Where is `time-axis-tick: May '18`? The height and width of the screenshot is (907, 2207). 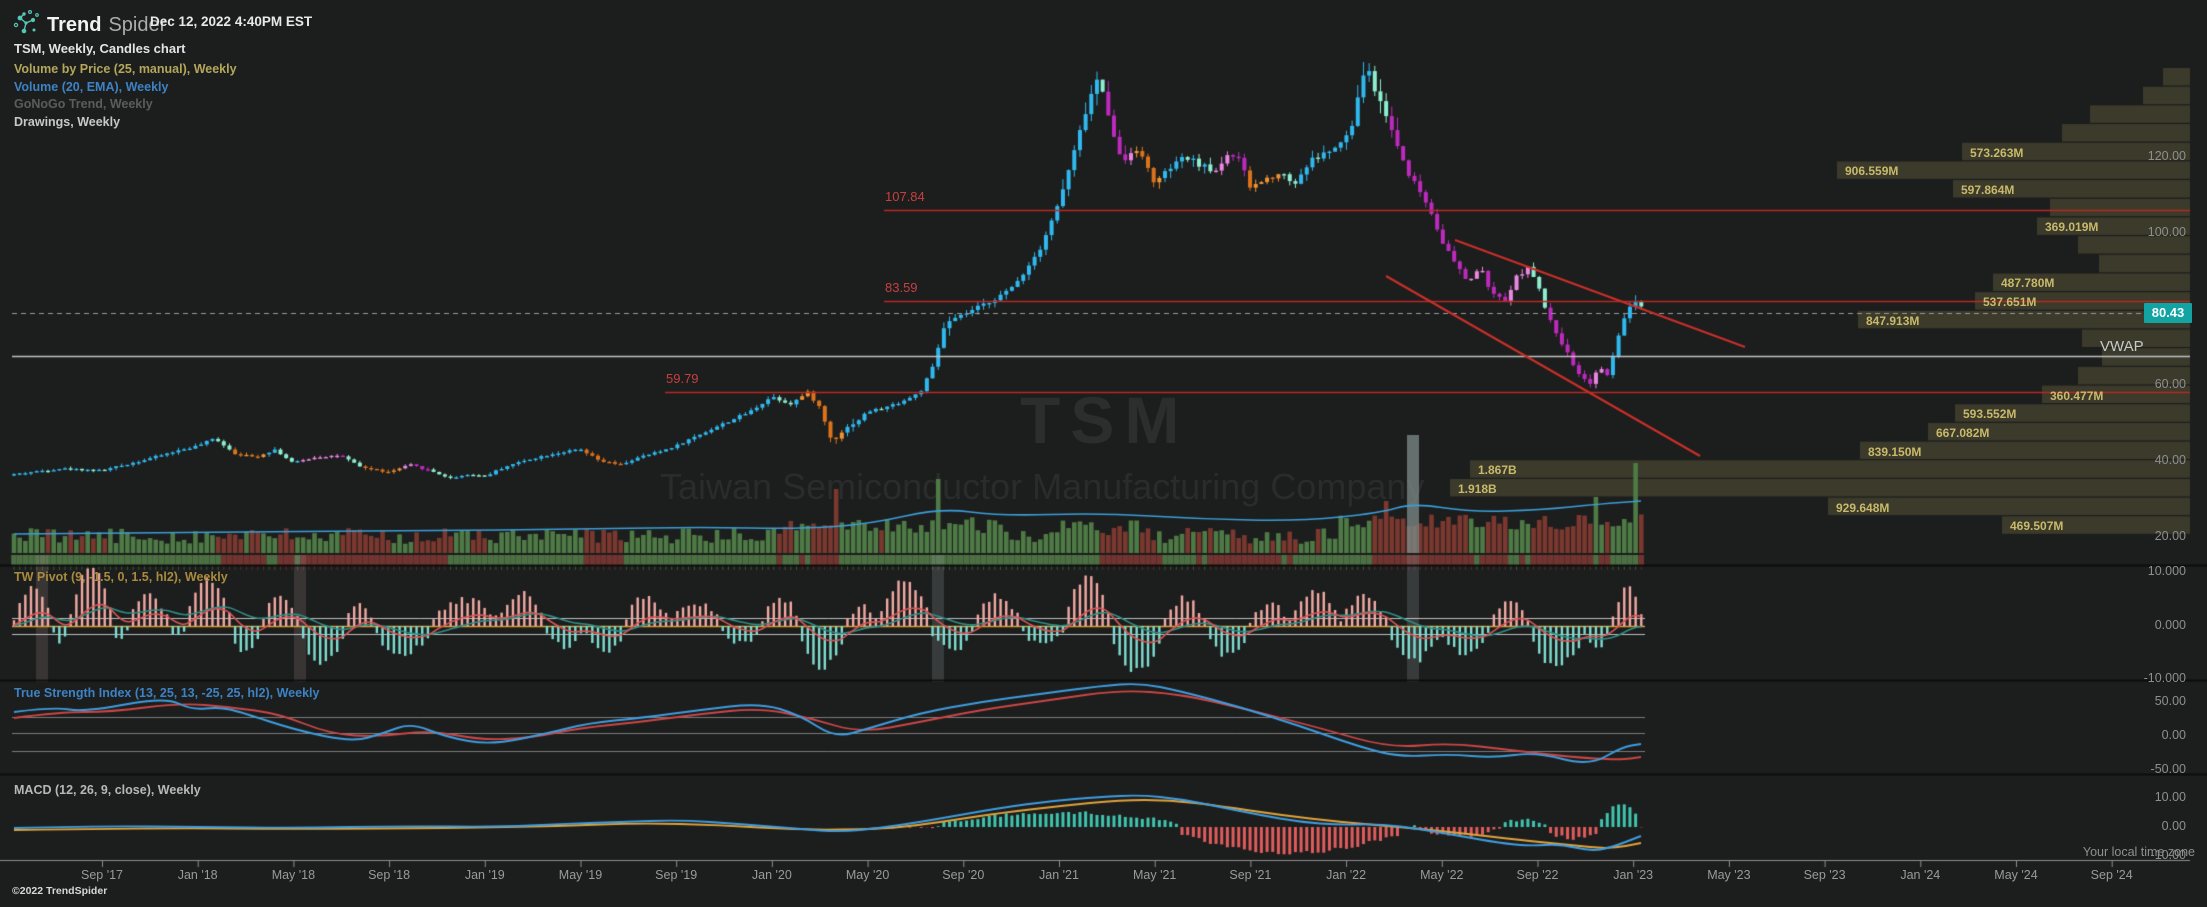
time-axis-tick: May '18 is located at coordinates (293, 875).